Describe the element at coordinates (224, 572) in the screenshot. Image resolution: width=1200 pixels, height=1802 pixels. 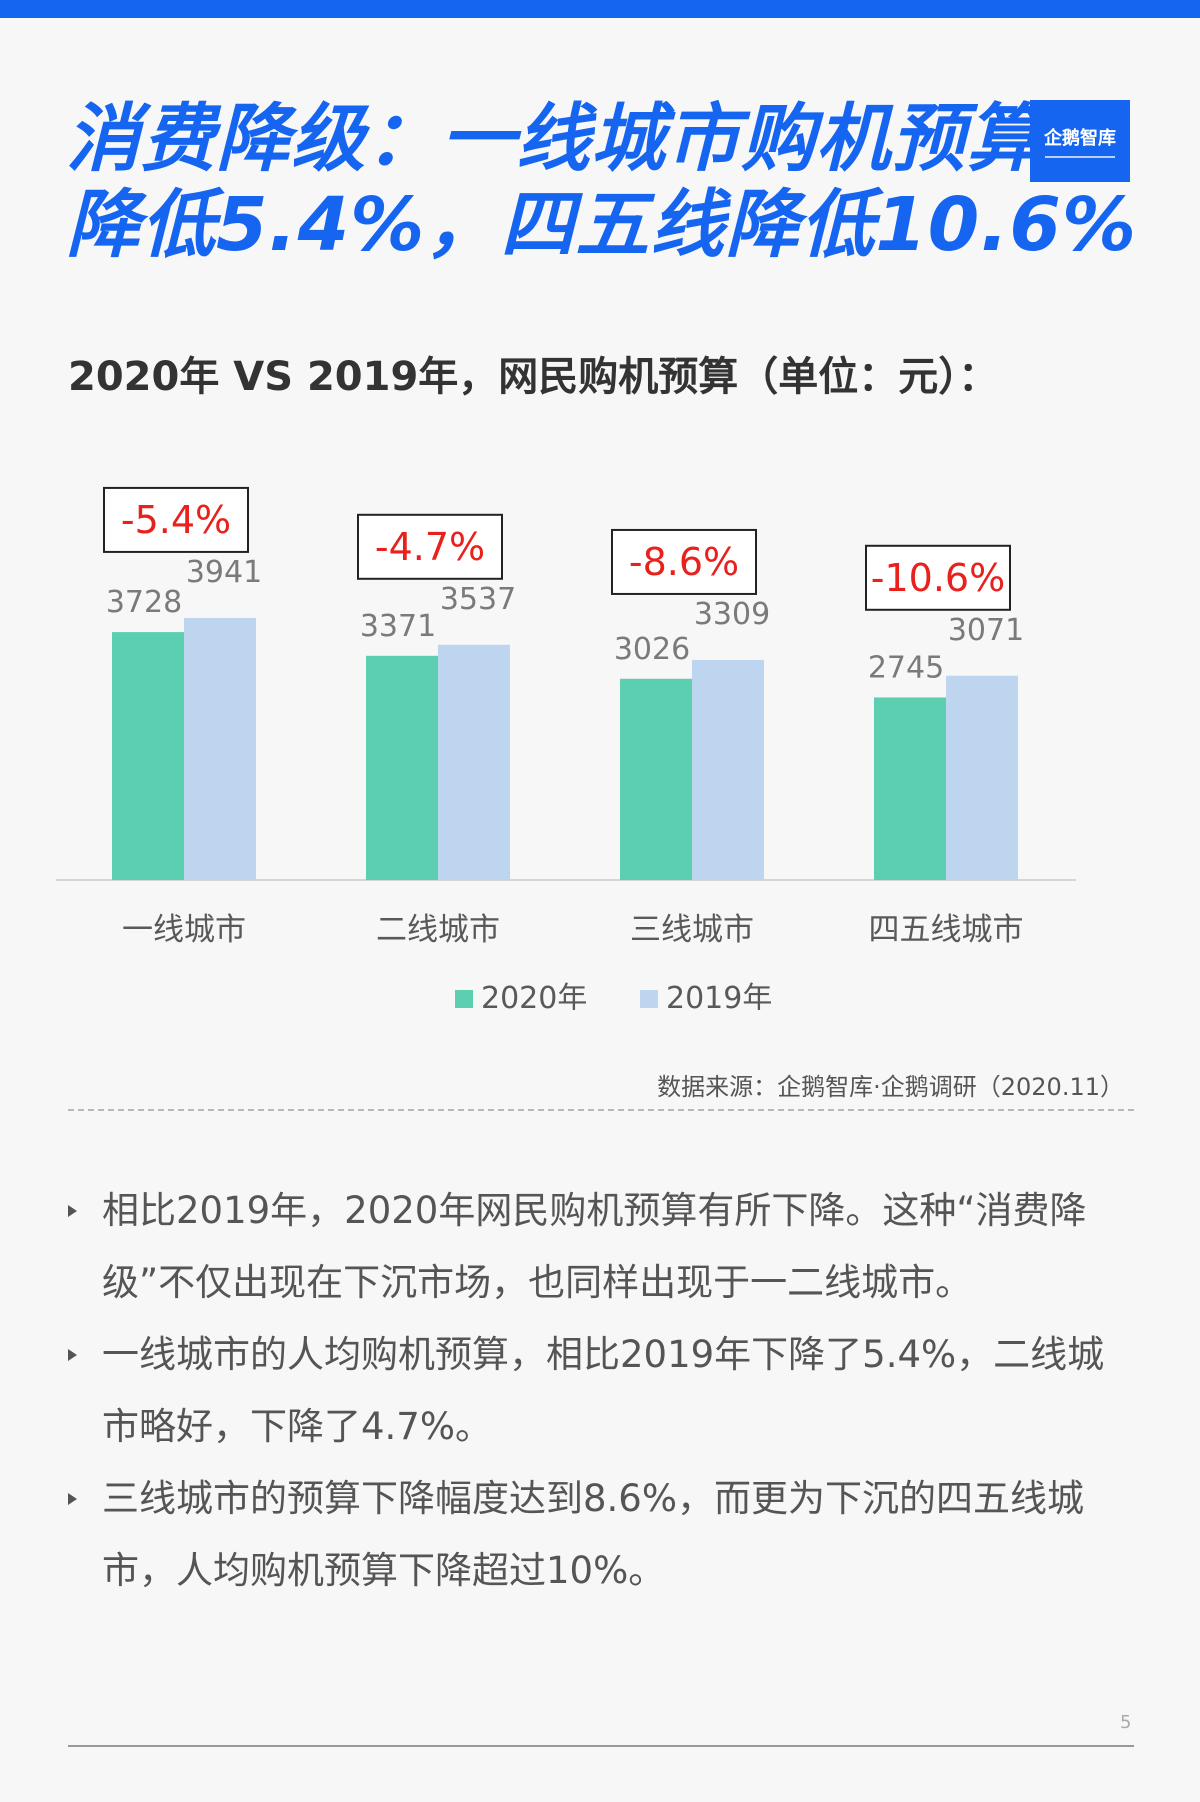
I see `bar-value-label: 3941` at that location.